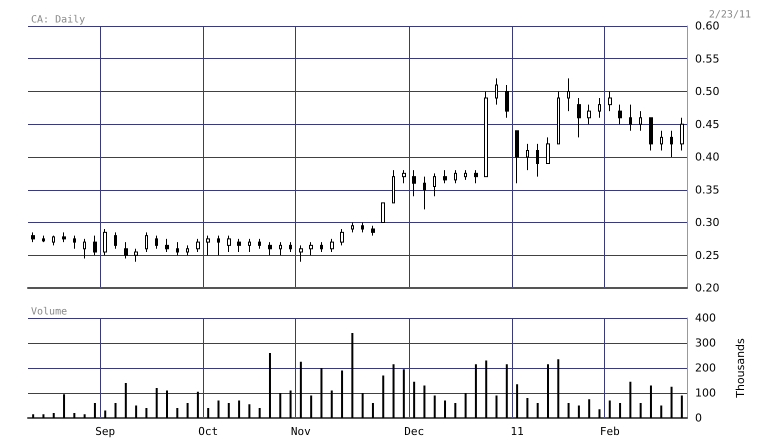 This screenshot has height=448, width=765. What do you see at coordinates (740, 368) in the screenshot?
I see `y-axis-title: Thousands` at bounding box center [740, 368].